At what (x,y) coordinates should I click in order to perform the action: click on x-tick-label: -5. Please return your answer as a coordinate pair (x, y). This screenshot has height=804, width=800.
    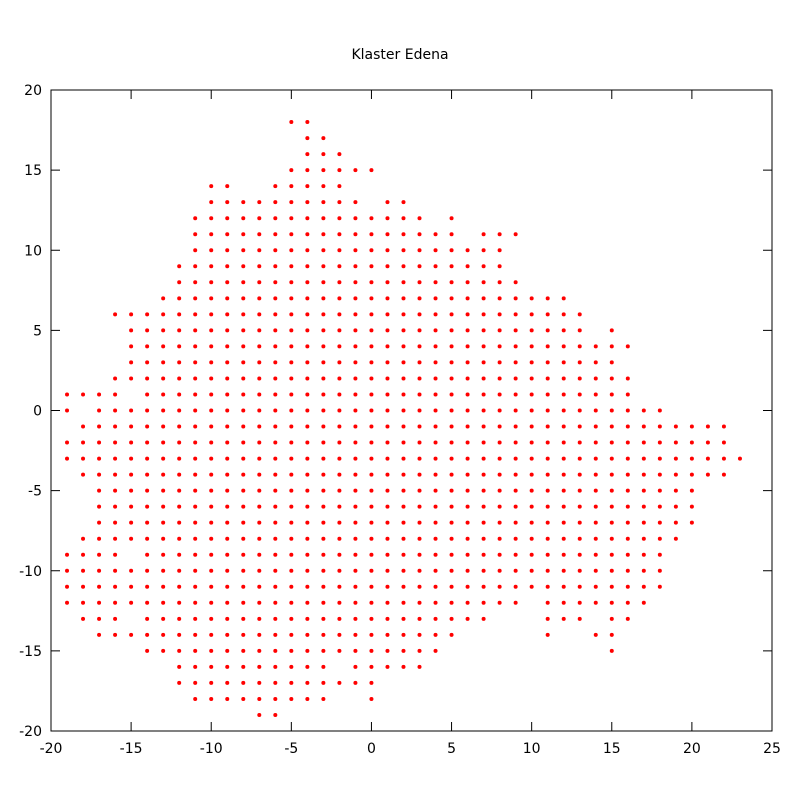
    Looking at the image, I should click on (291, 749).